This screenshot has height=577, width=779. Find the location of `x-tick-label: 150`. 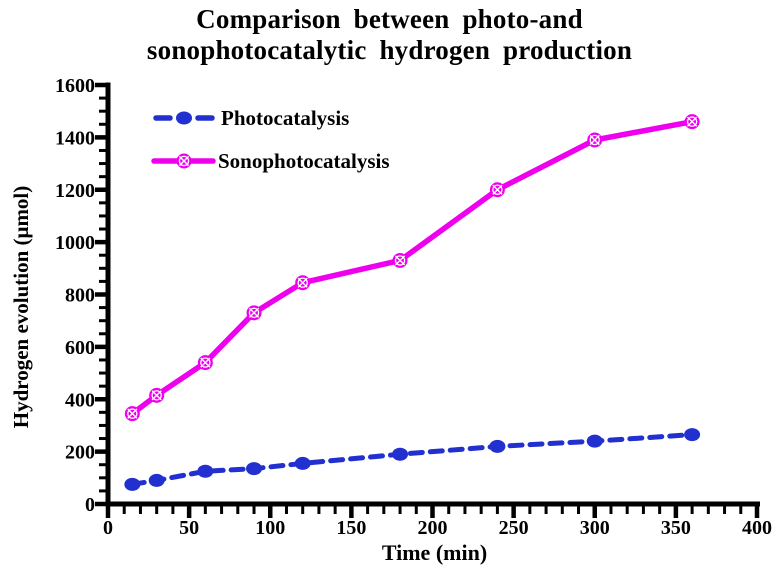

x-tick-label: 150 is located at coordinates (351, 528).